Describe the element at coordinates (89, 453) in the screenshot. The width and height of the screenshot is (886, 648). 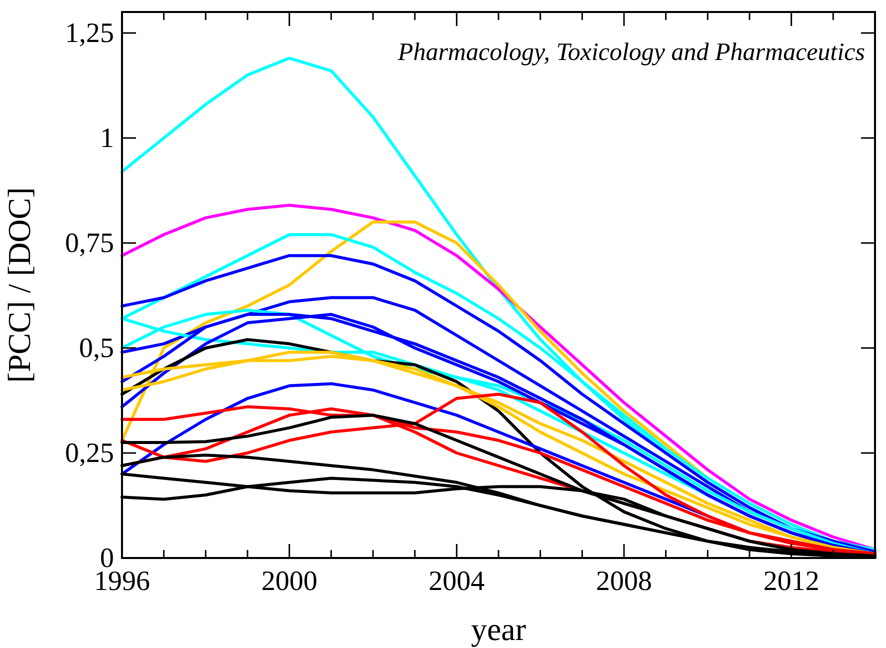
I see `y-tick-label: 0,25` at that location.